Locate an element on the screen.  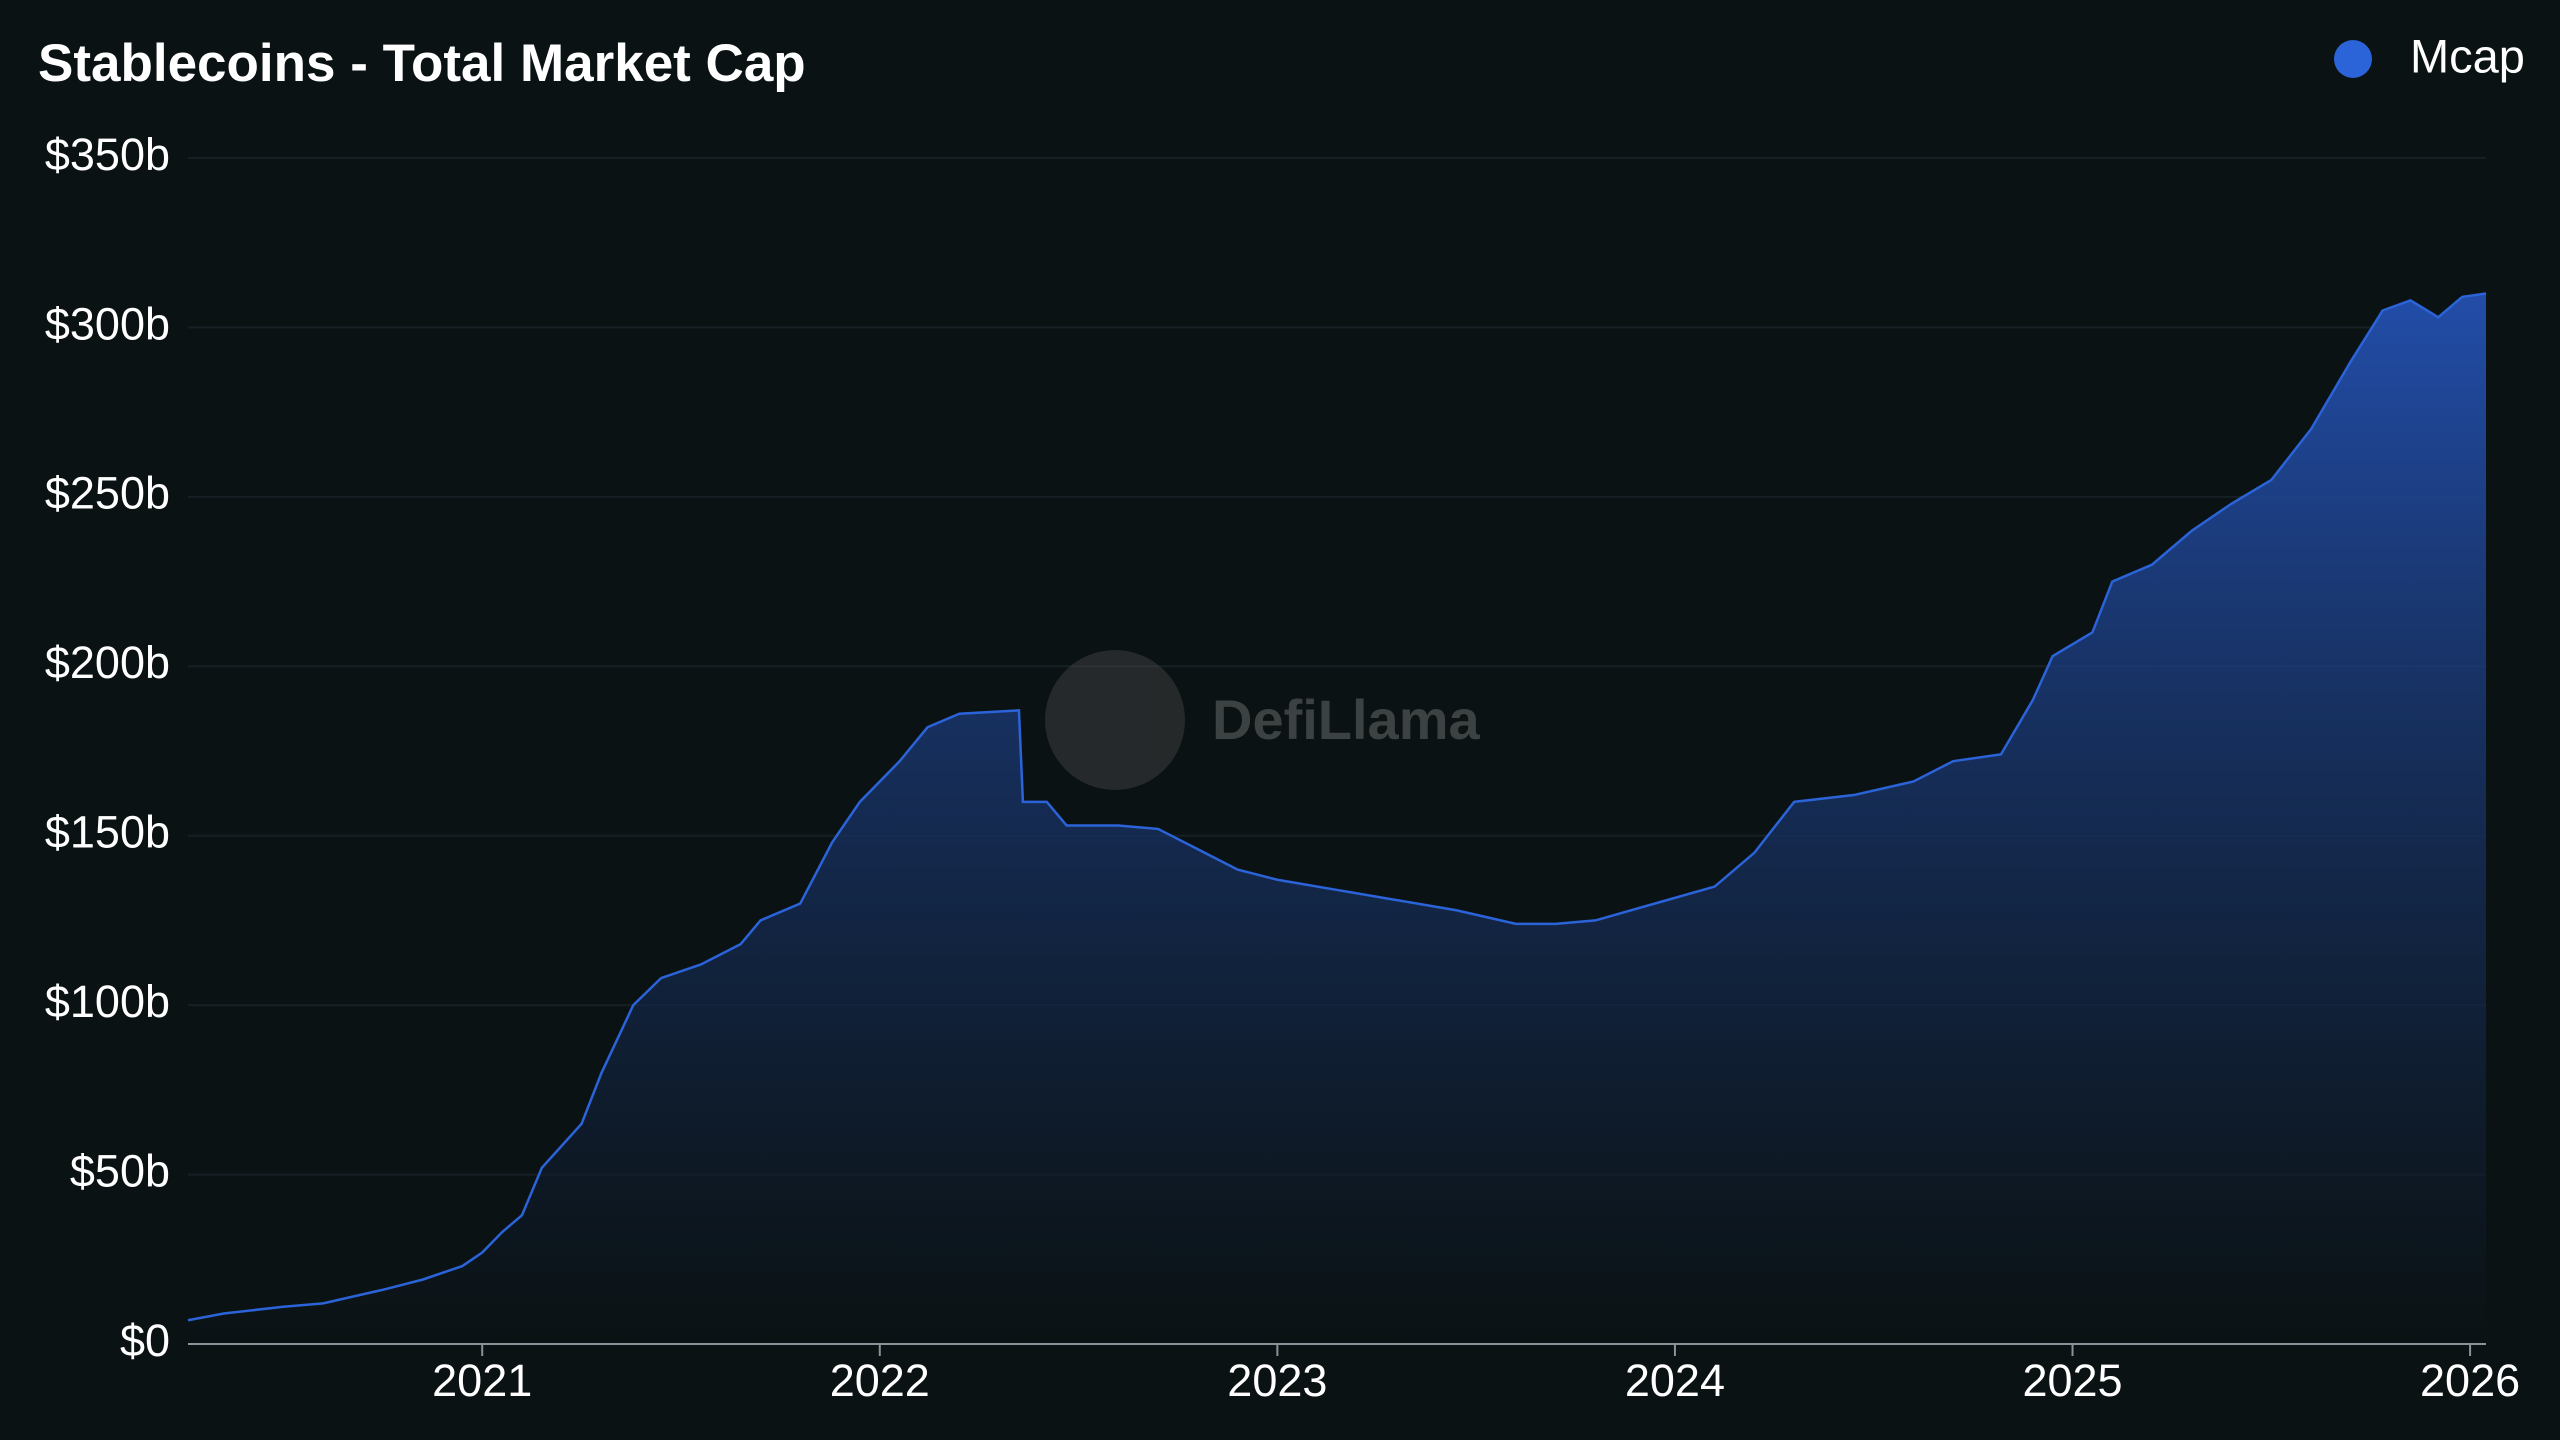
y-tick-label: $150b is located at coordinates (107, 832).